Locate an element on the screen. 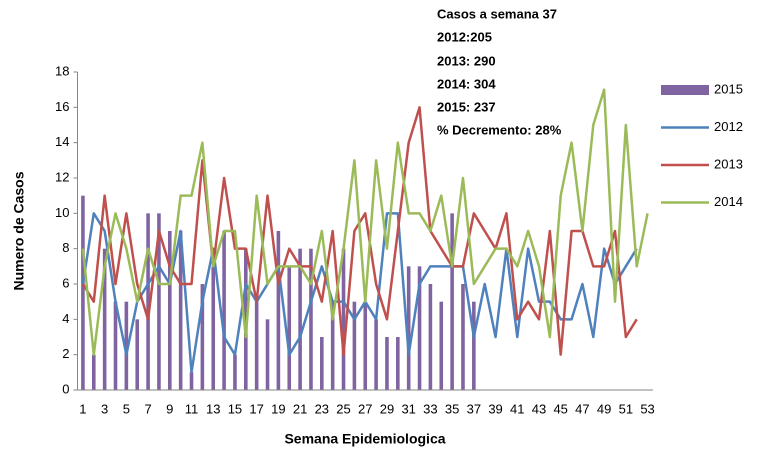  x-tick-label: 9 is located at coordinates (169, 408).